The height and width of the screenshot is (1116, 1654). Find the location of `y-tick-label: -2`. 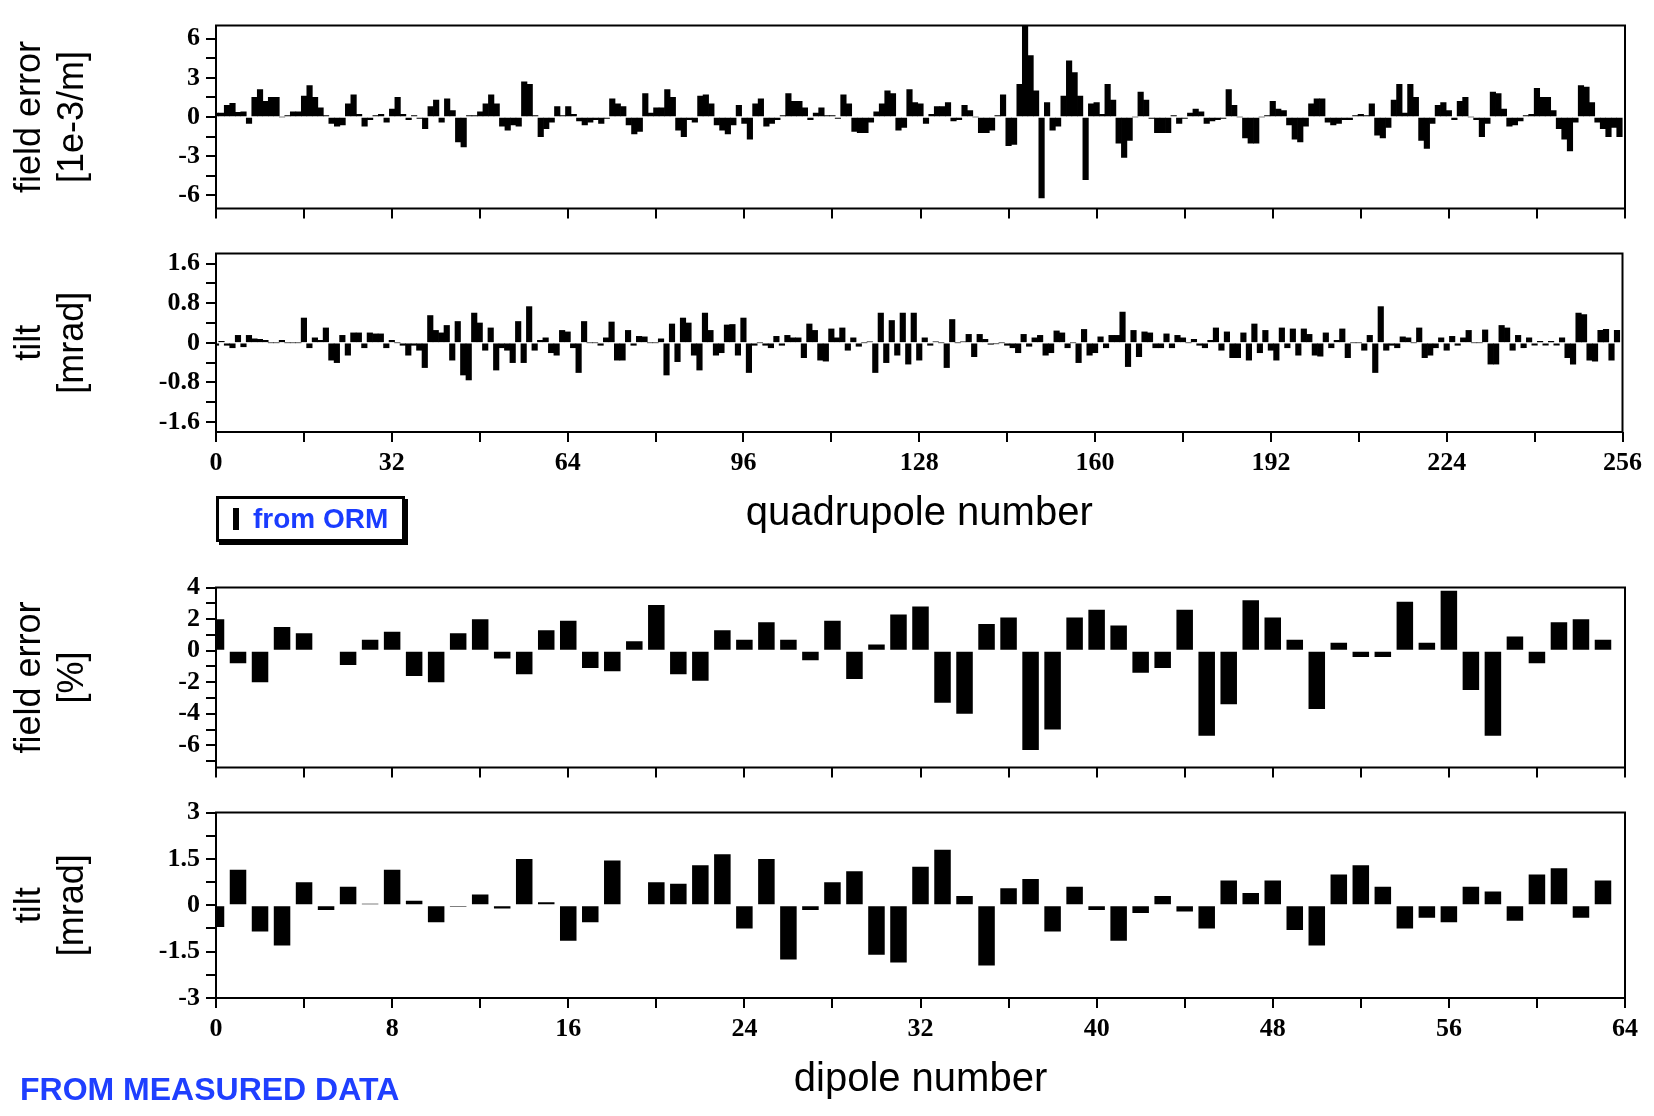

y-tick-label: -2 is located at coordinates (189, 680).